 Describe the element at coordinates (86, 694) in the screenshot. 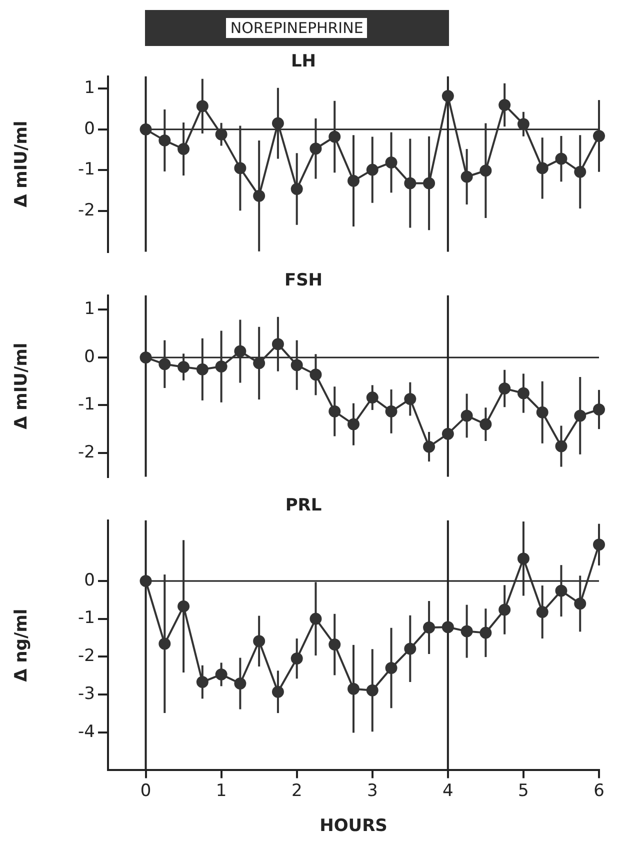

I see `y-tick-label: -3` at that location.